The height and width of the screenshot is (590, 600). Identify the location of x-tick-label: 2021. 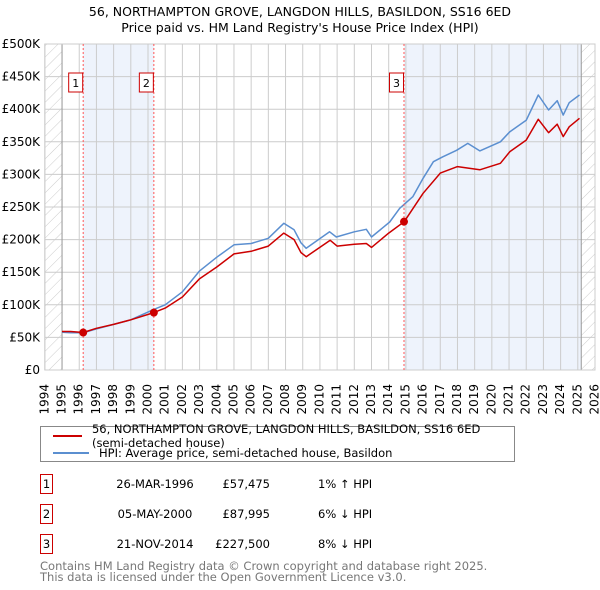
(509, 399).